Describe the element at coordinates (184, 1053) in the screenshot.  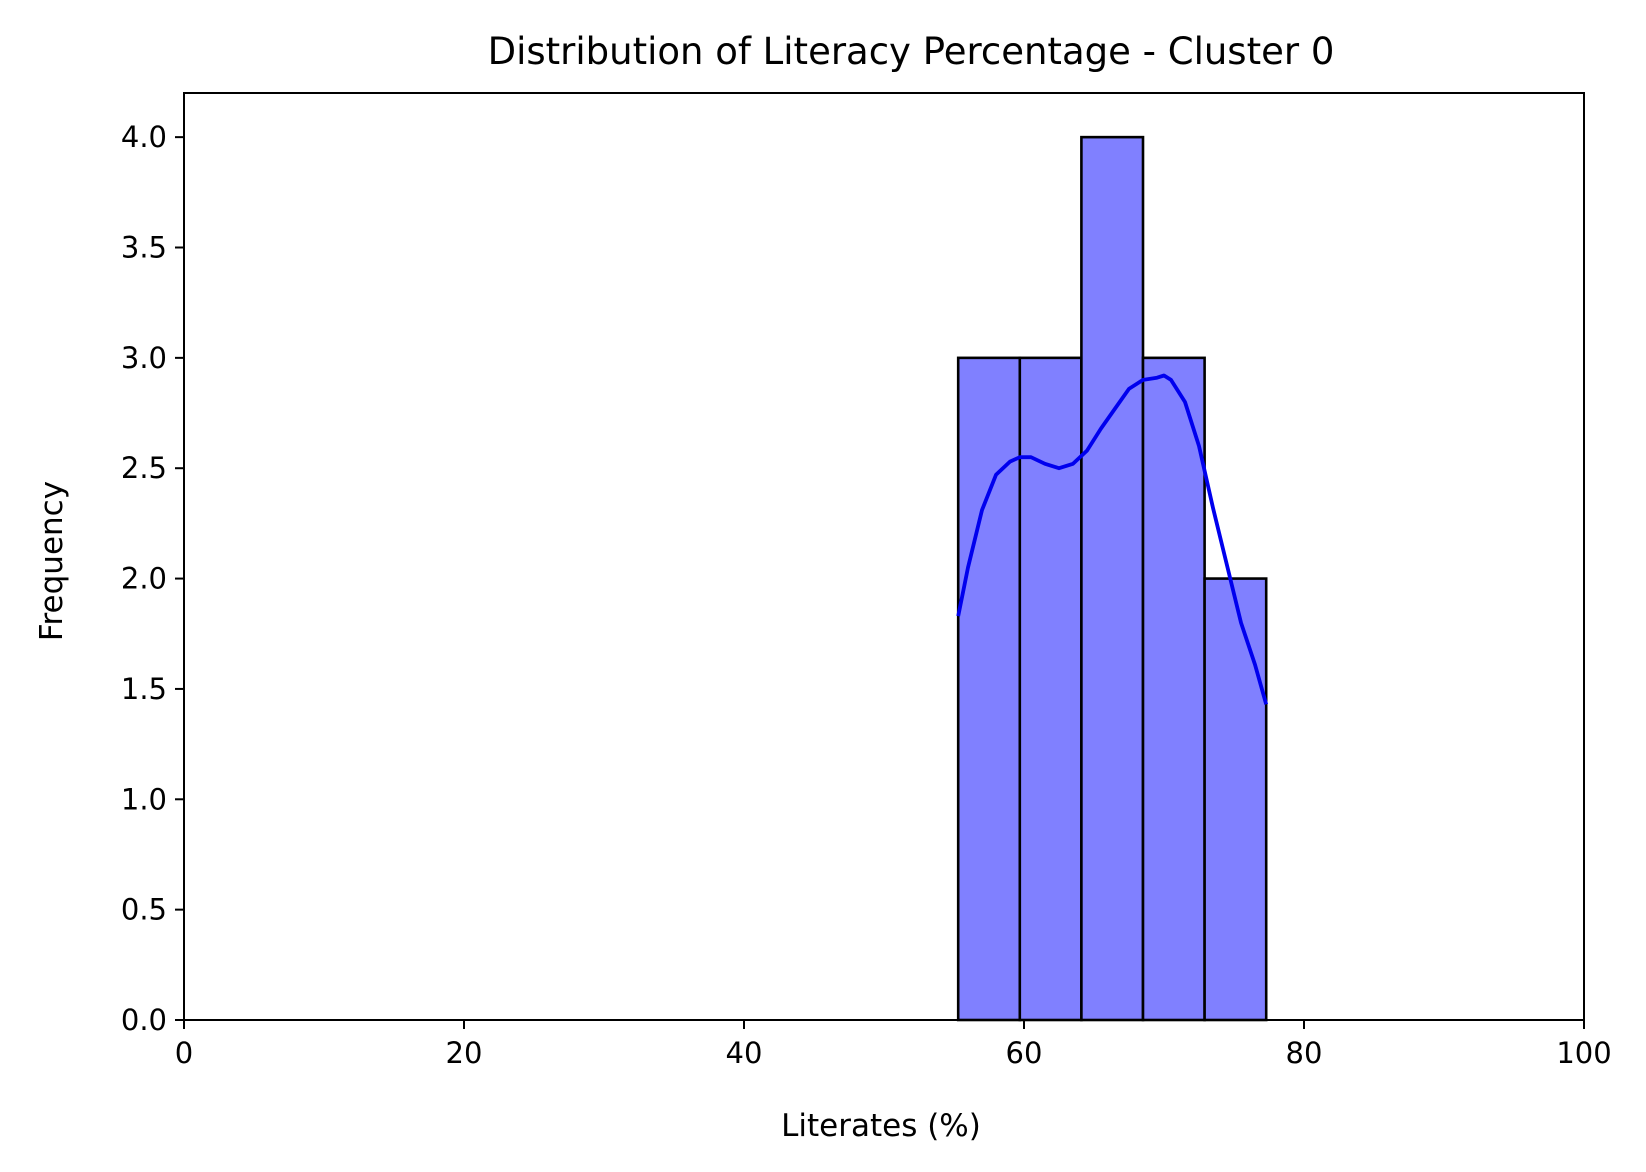
I see `x-tick-label: 0` at that location.